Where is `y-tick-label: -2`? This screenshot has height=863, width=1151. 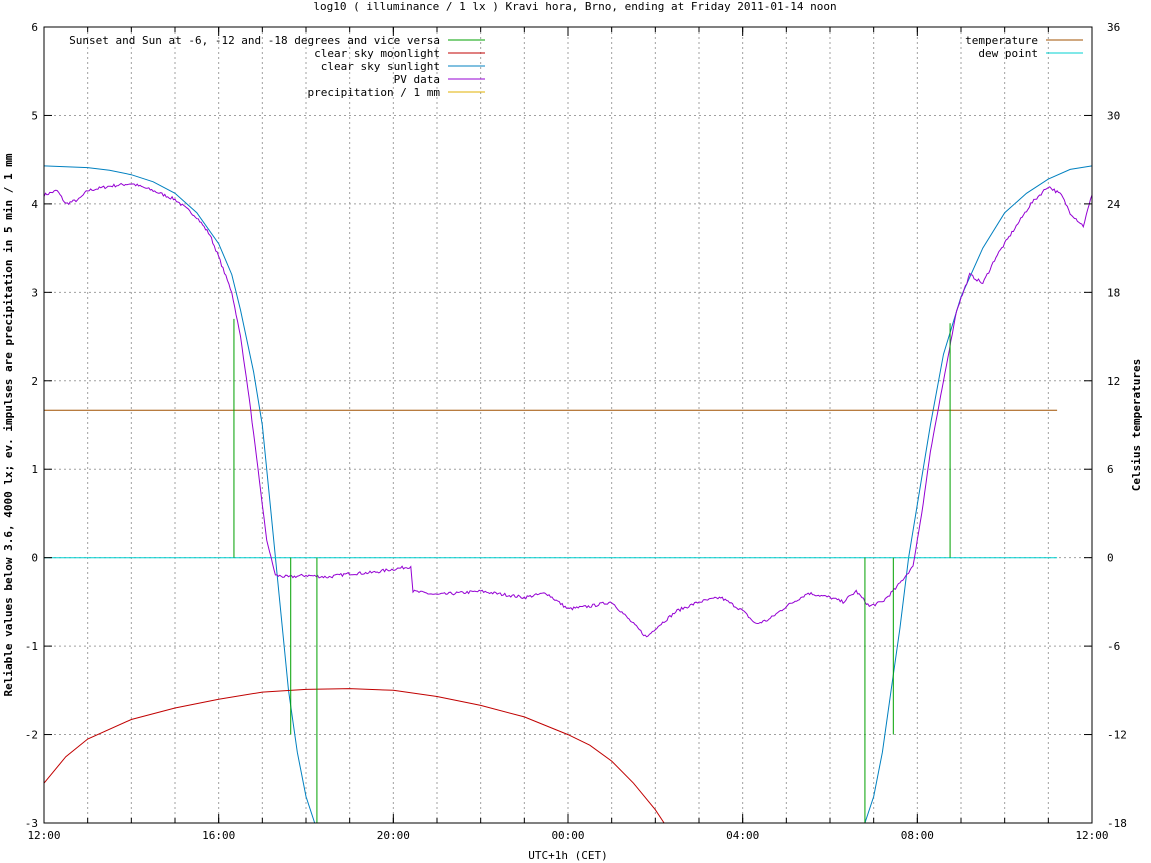
y-tick-label: -2 is located at coordinates (31, 735).